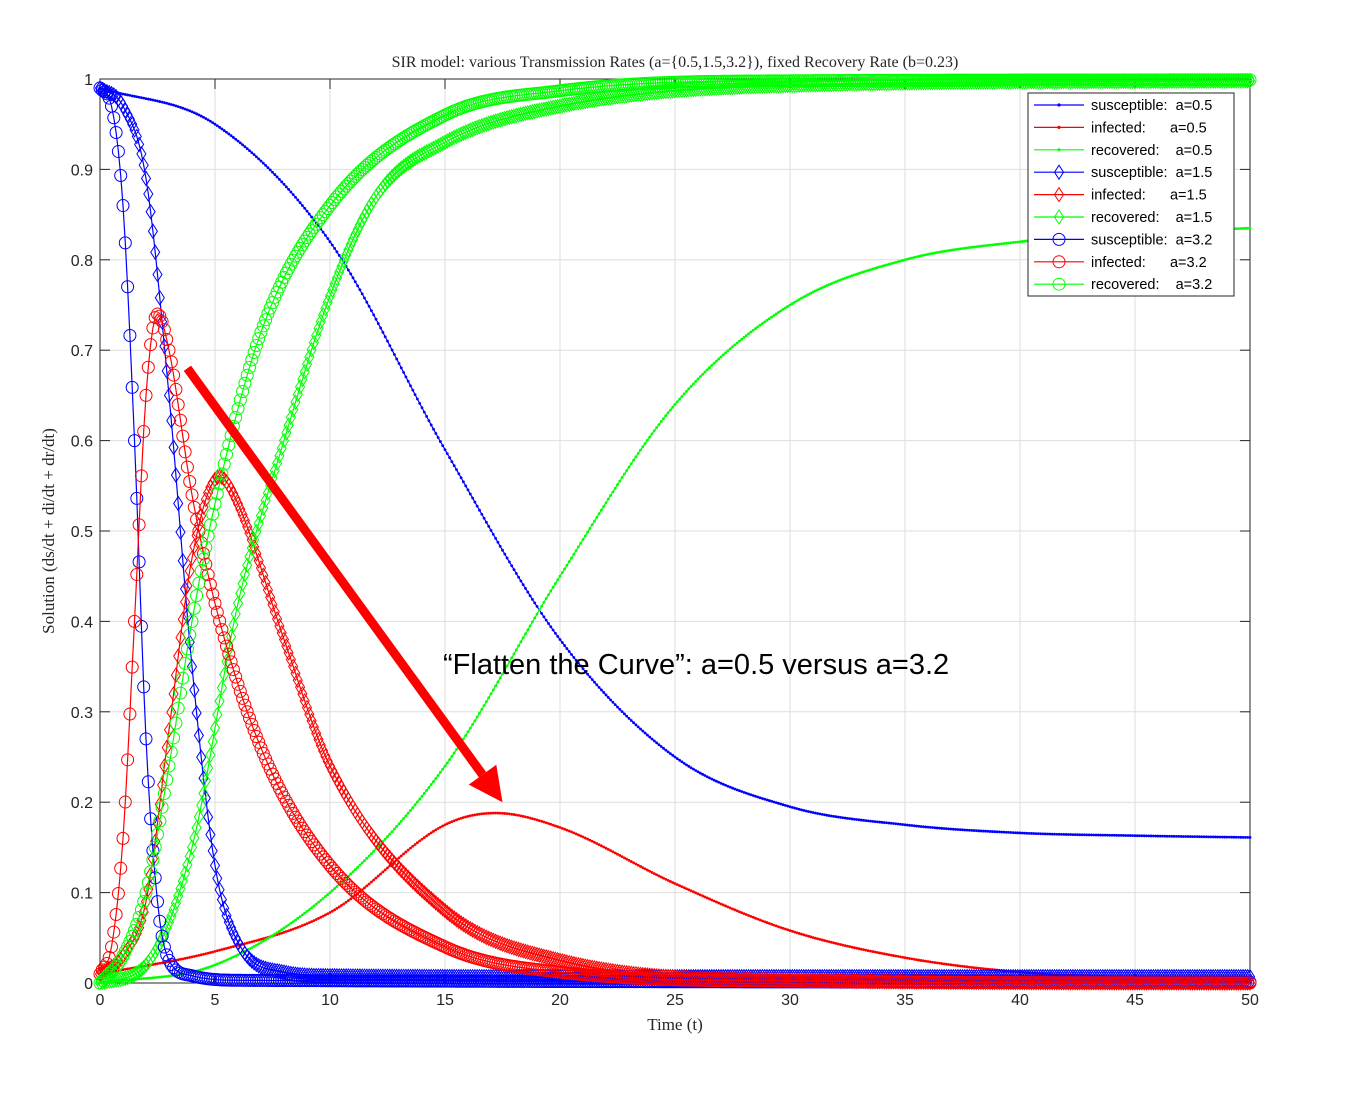 The width and height of the screenshot is (1366, 1095). What do you see at coordinates (675, 1024) in the screenshot?
I see `x-axis-label: Time (t)` at bounding box center [675, 1024].